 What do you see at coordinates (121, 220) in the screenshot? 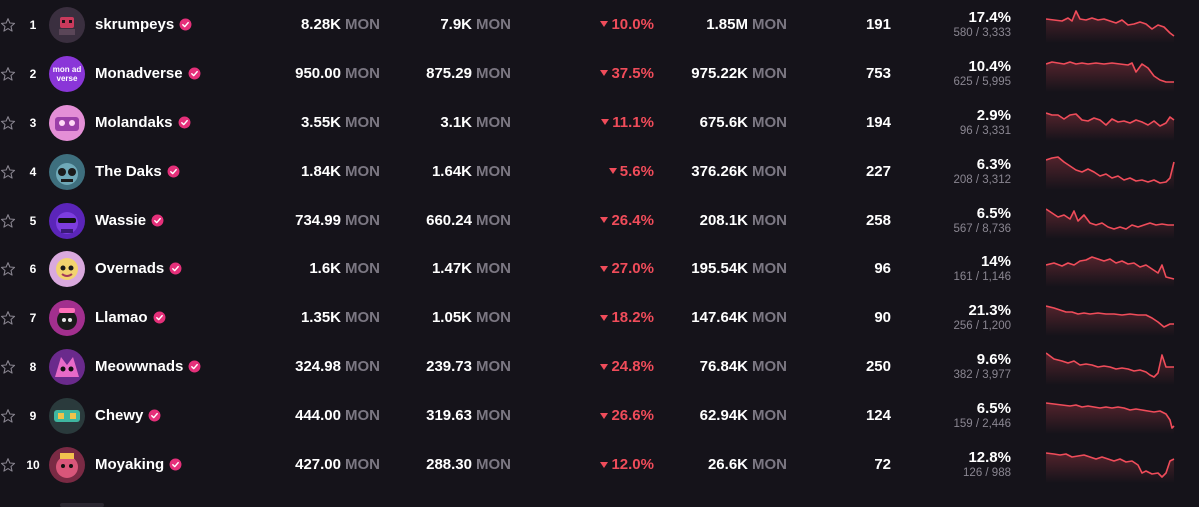
I see `collection-name-label: Wassie` at bounding box center [121, 220].